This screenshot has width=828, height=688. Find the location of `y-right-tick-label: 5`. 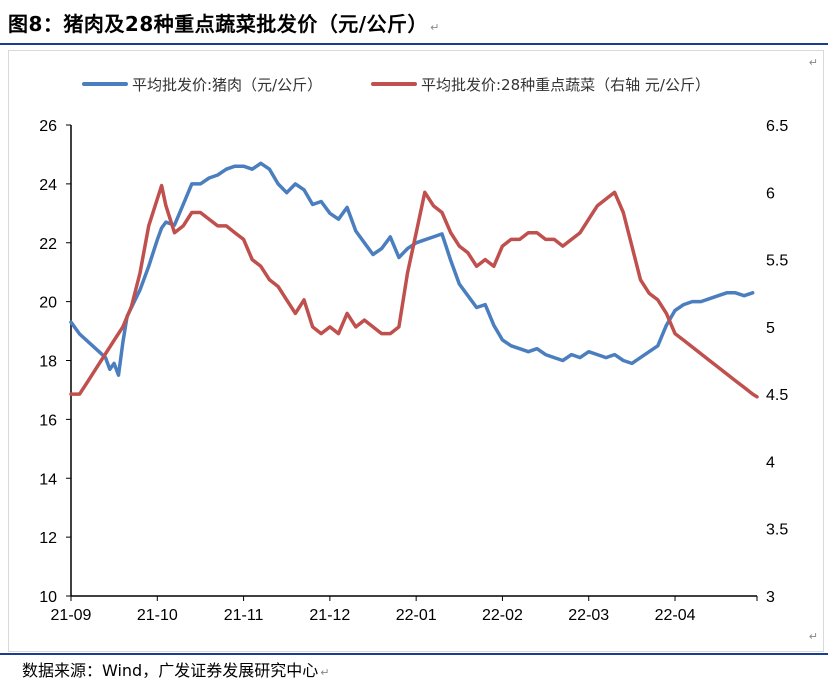

y-right-tick-label: 5 is located at coordinates (770, 328).